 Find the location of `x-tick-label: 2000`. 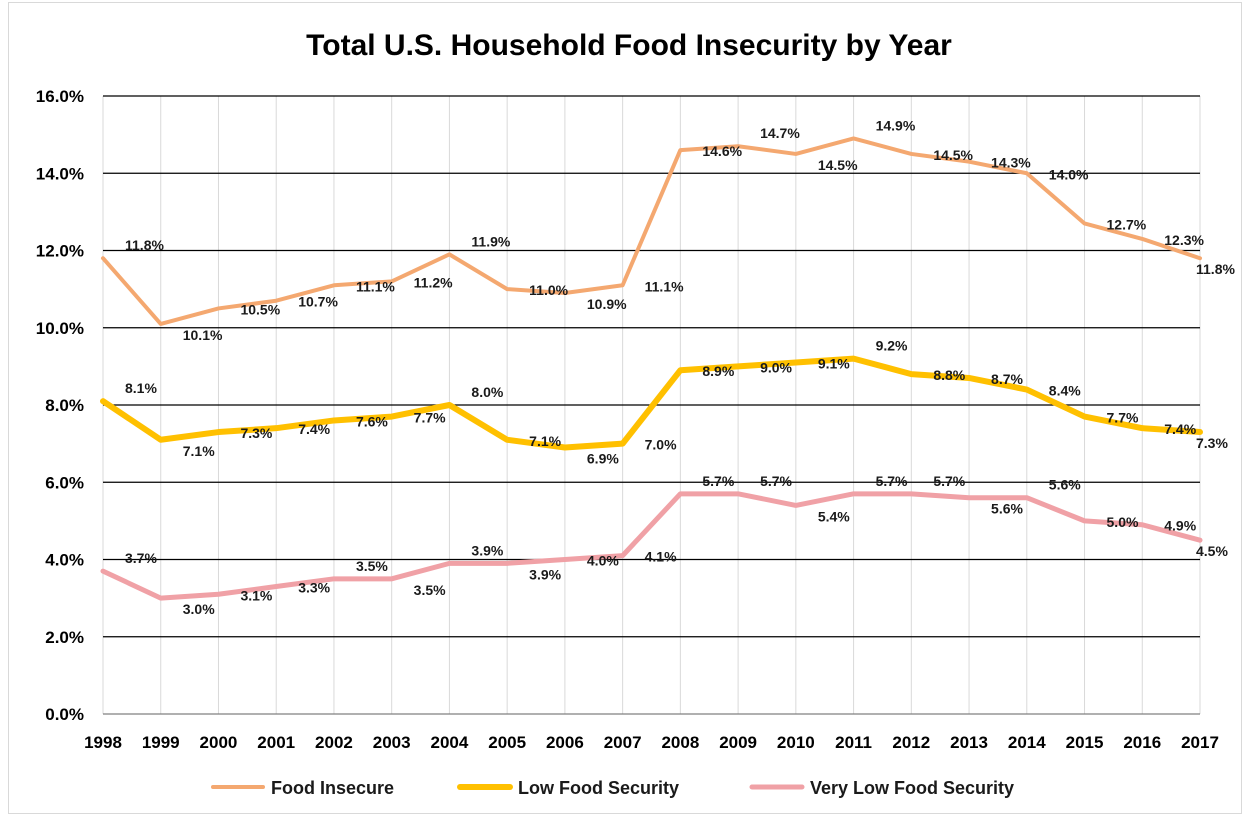

x-tick-label: 2000 is located at coordinates (219, 742).